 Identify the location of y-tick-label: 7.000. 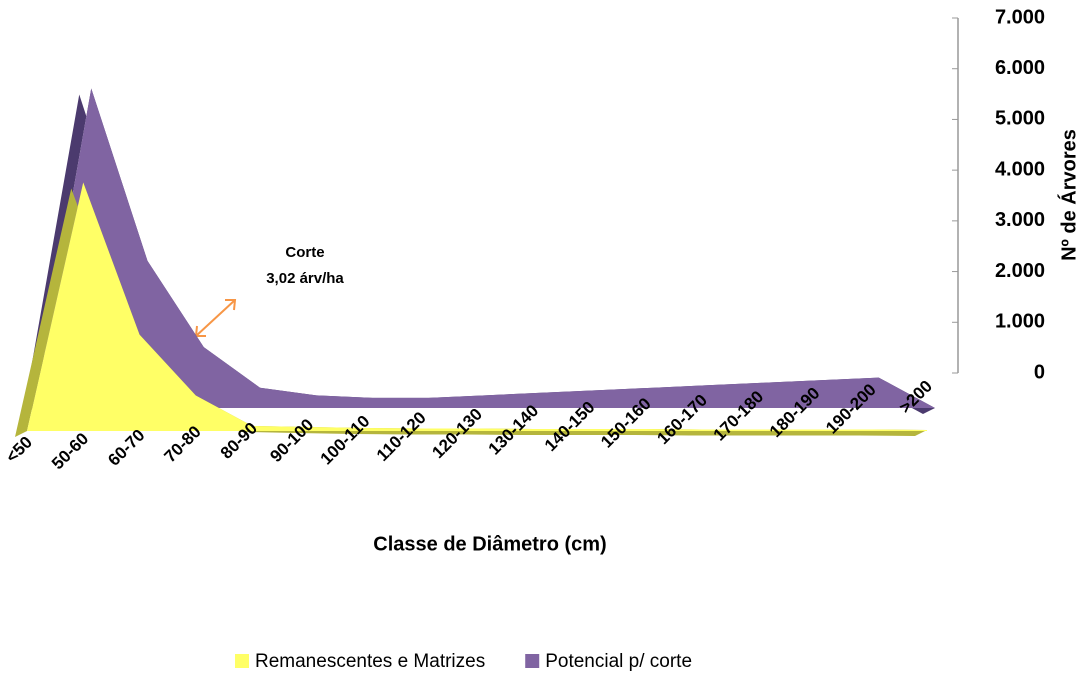
(1020, 17).